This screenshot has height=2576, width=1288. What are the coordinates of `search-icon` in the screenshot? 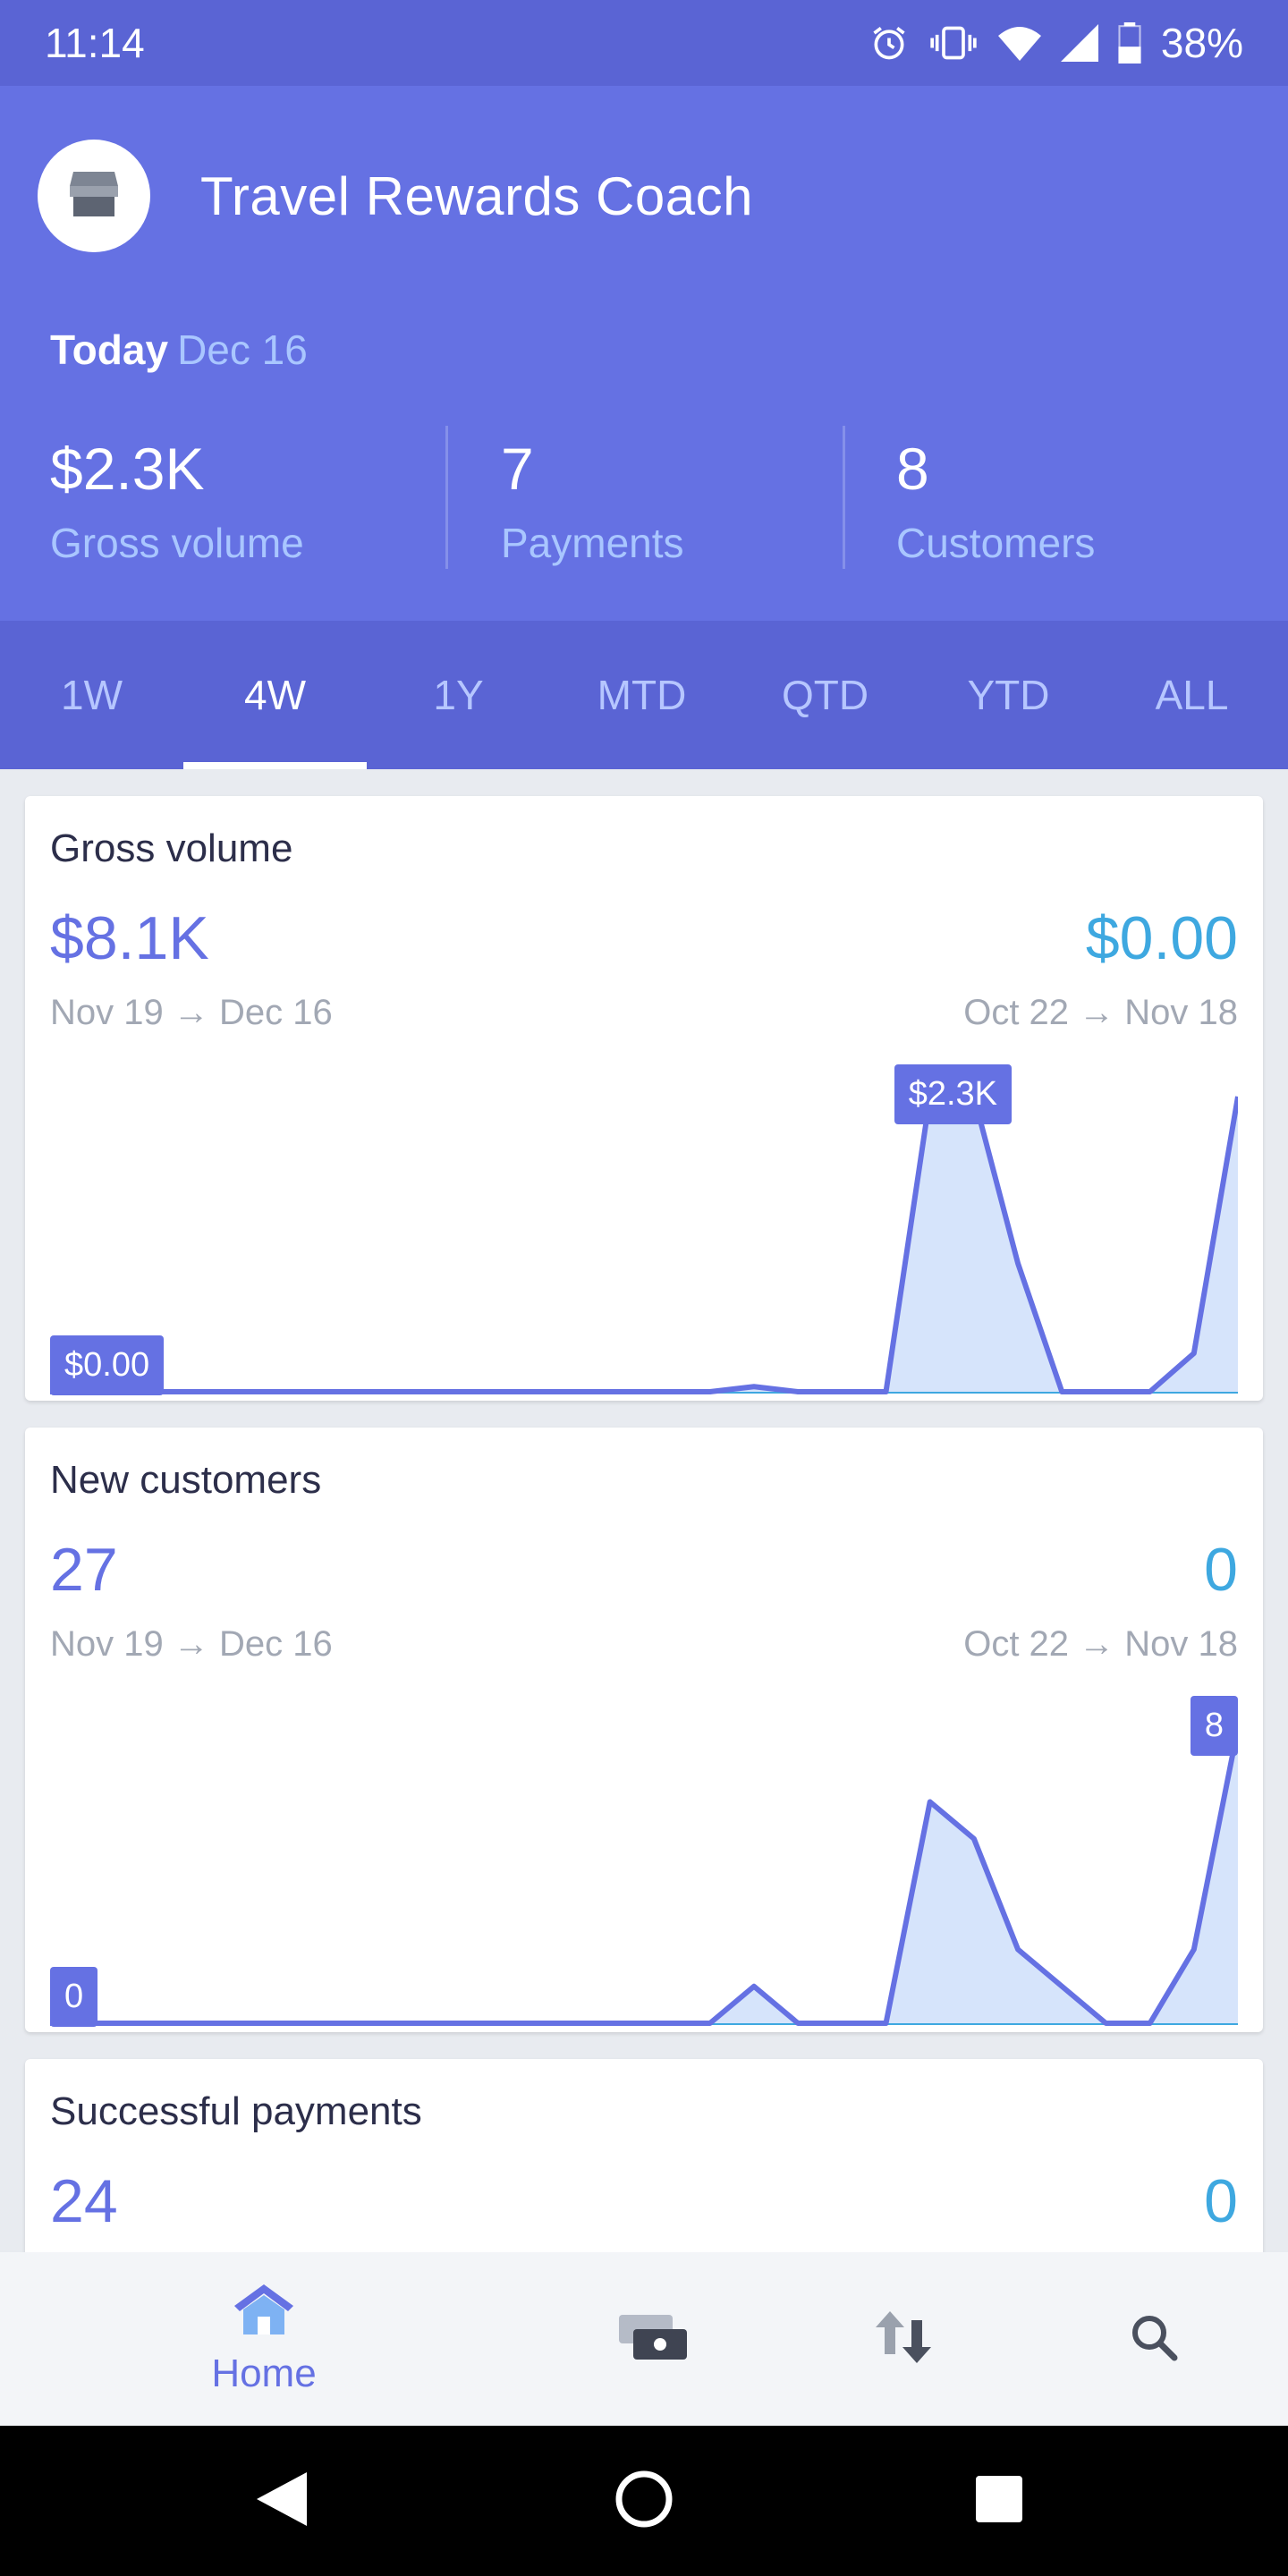 It's located at (1154, 2339).